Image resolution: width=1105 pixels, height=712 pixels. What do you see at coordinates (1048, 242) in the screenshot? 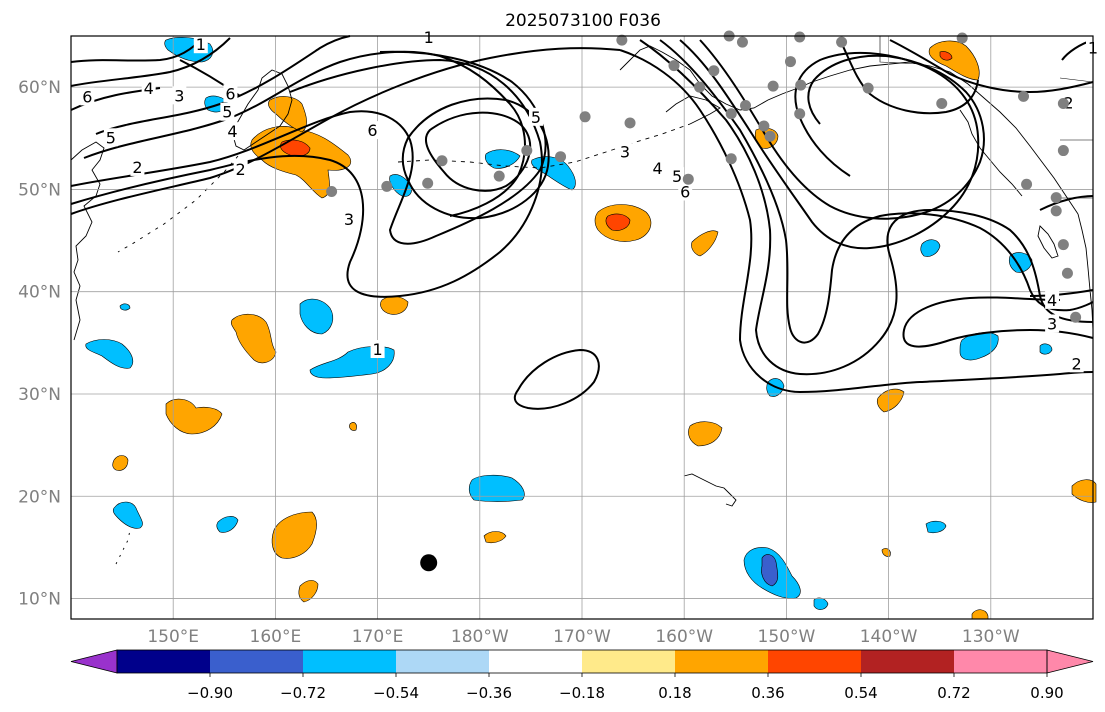
I see `coastline-vancouver-island` at bounding box center [1048, 242].